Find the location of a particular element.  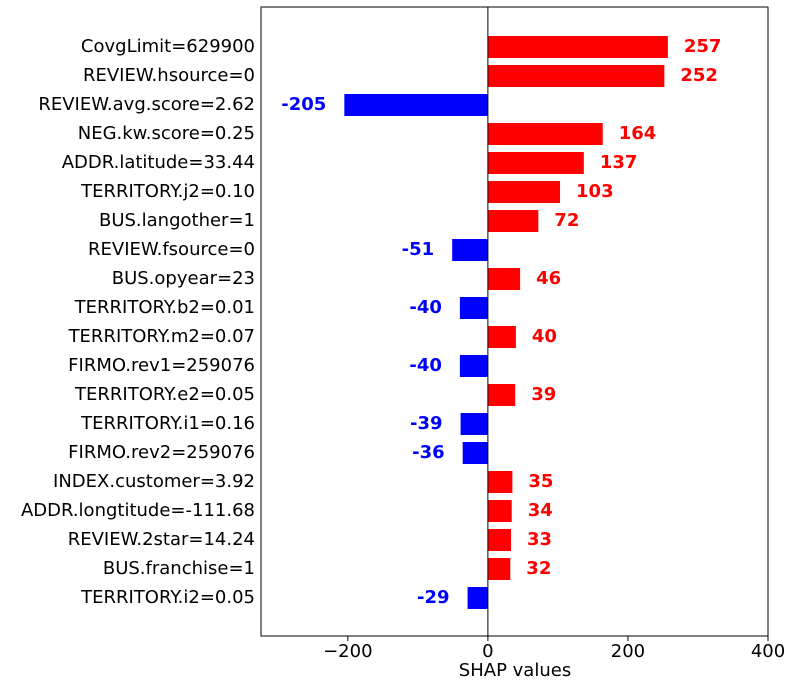

value-label: 103 is located at coordinates (595, 191).